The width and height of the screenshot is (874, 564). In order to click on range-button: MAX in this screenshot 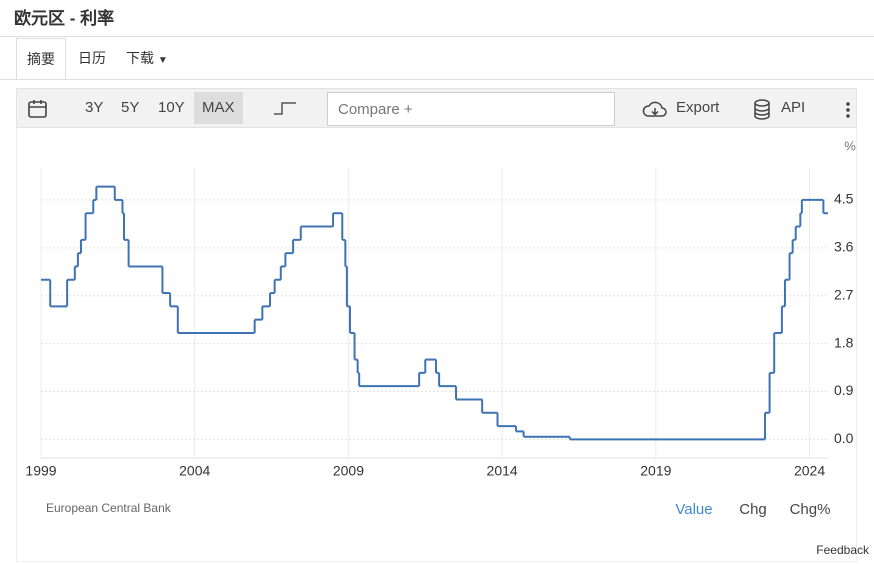, I will do `click(218, 108)`.